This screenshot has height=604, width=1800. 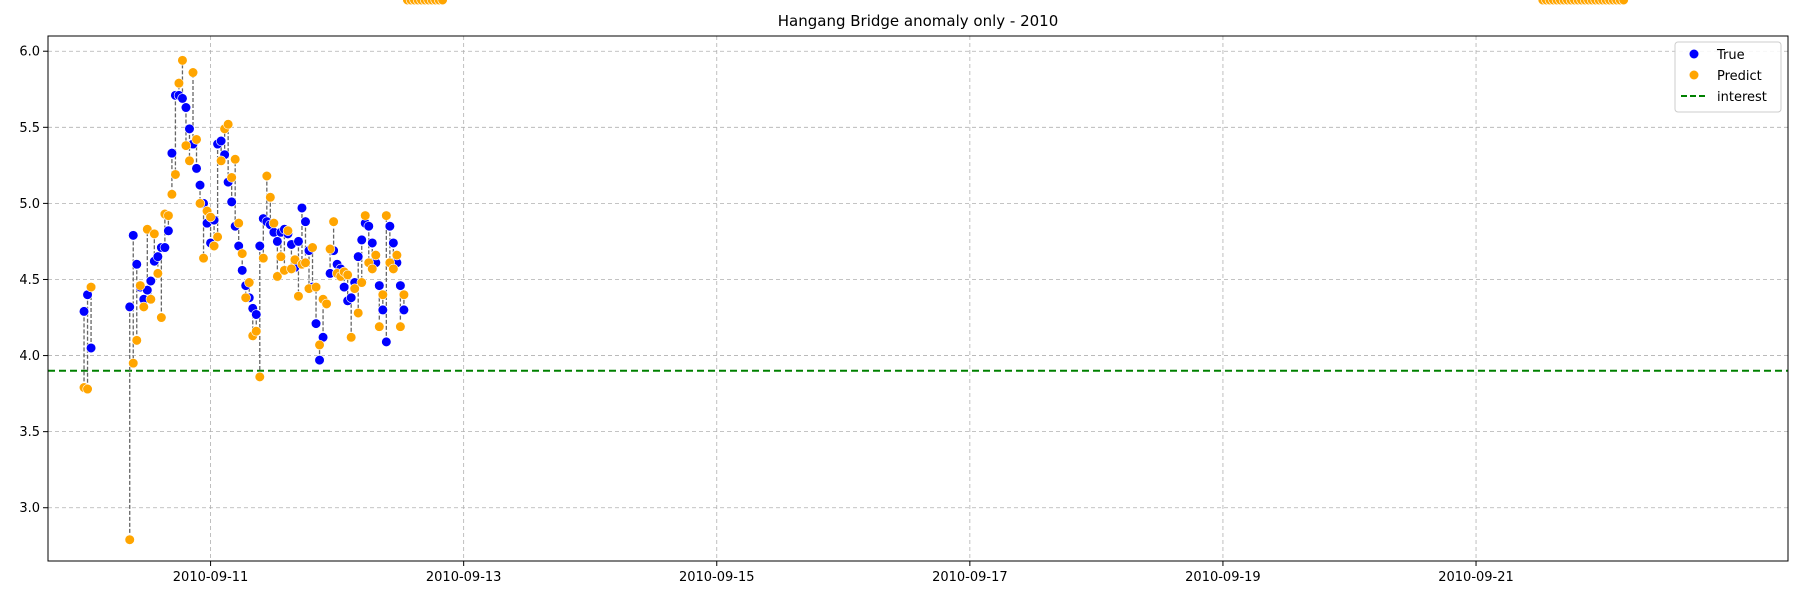 What do you see at coordinates (1694, 75) in the screenshot?
I see `legend-predict-marker` at bounding box center [1694, 75].